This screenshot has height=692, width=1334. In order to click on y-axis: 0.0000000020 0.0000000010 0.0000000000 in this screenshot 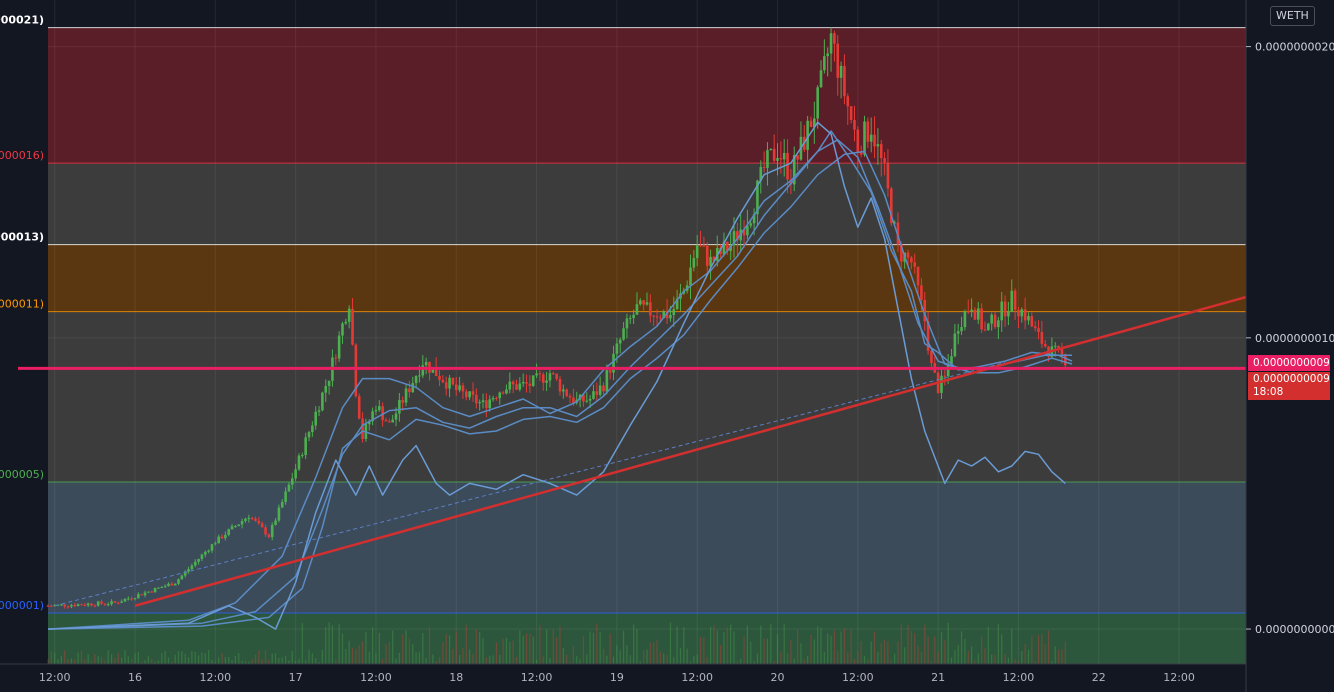, I will do `click(1289, 346)`.